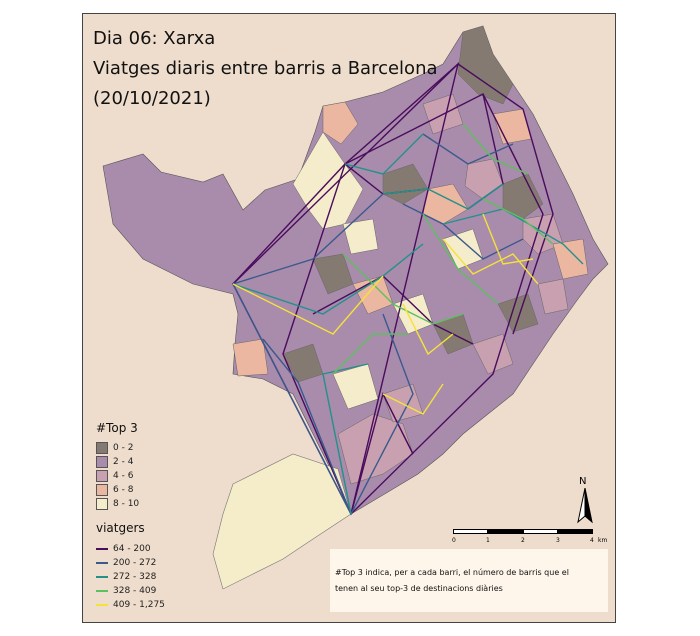  Describe the element at coordinates (328, 180) in the screenshot. I see `collserola-area` at that location.